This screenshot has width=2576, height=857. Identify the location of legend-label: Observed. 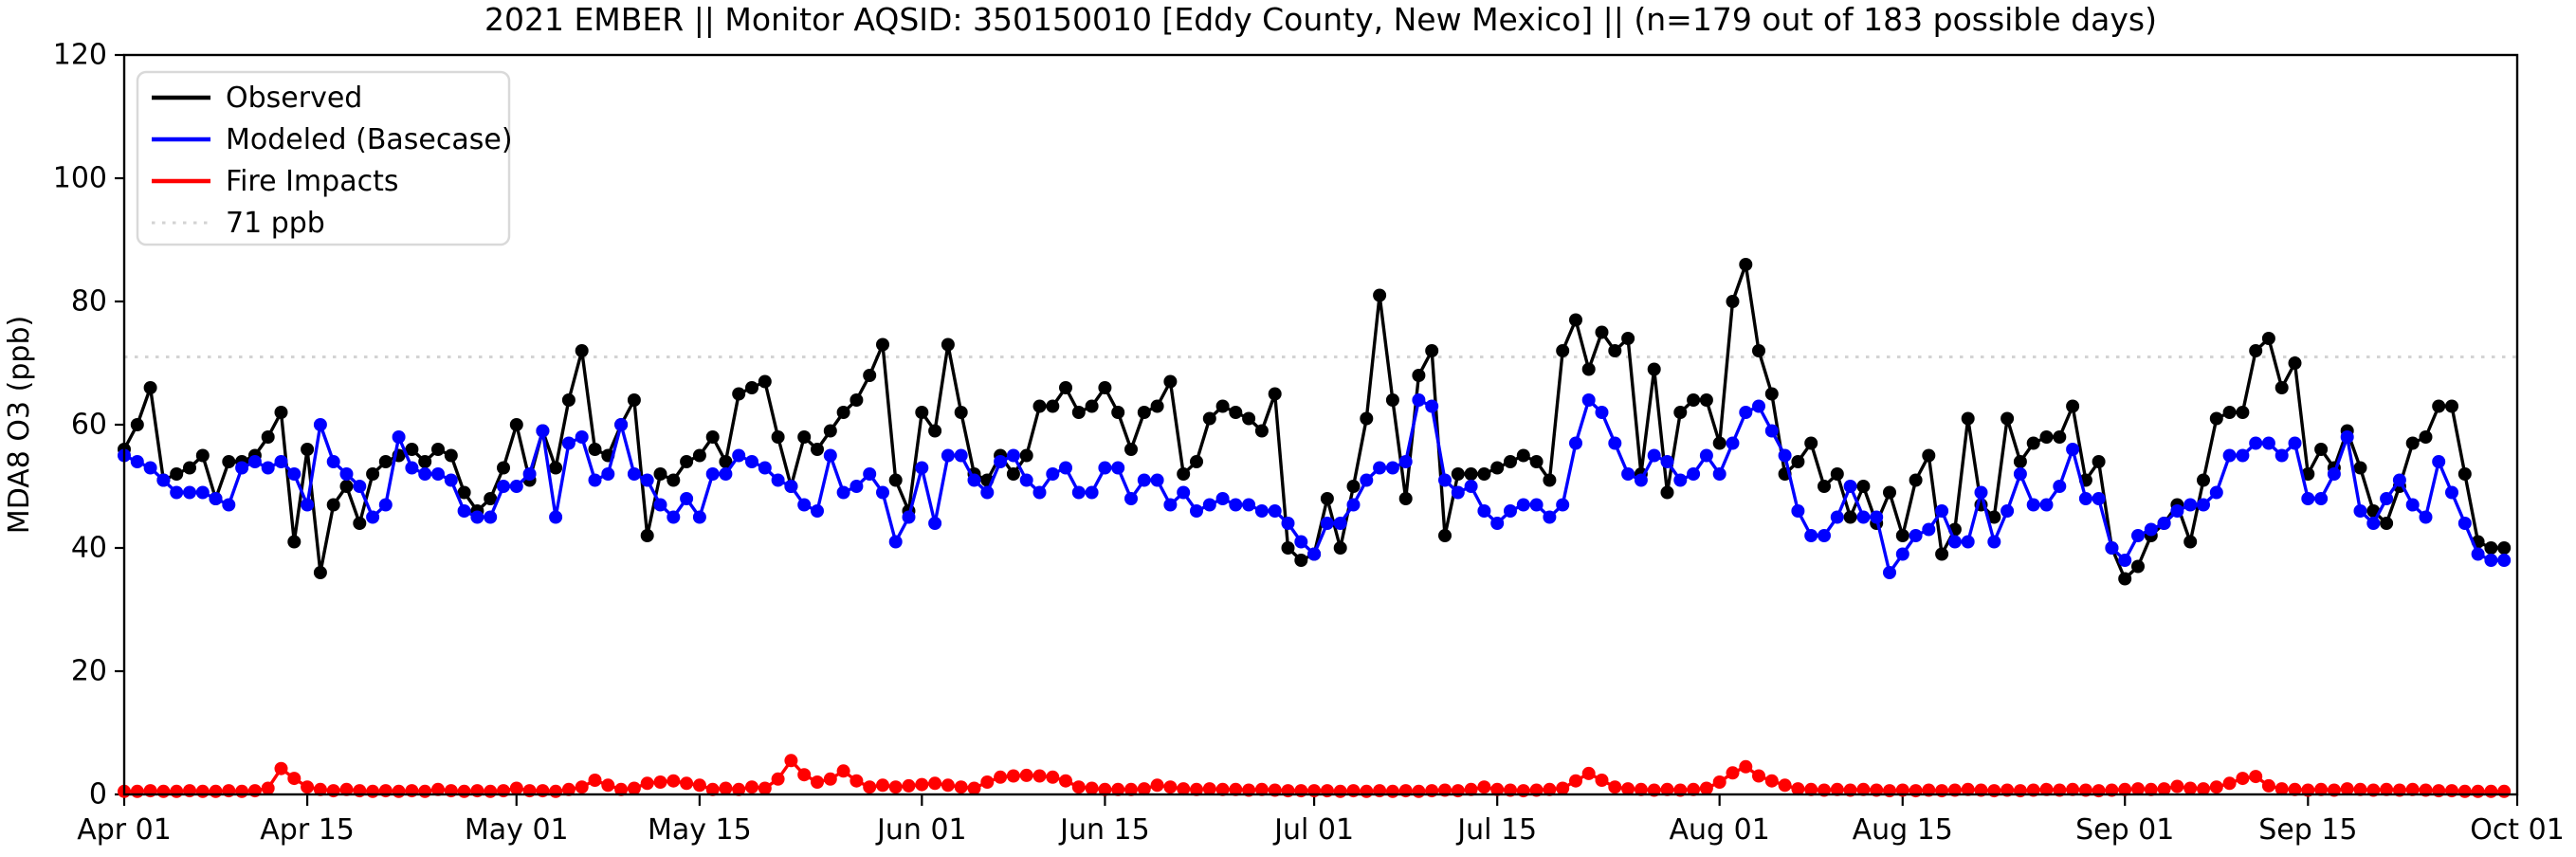
(294, 98).